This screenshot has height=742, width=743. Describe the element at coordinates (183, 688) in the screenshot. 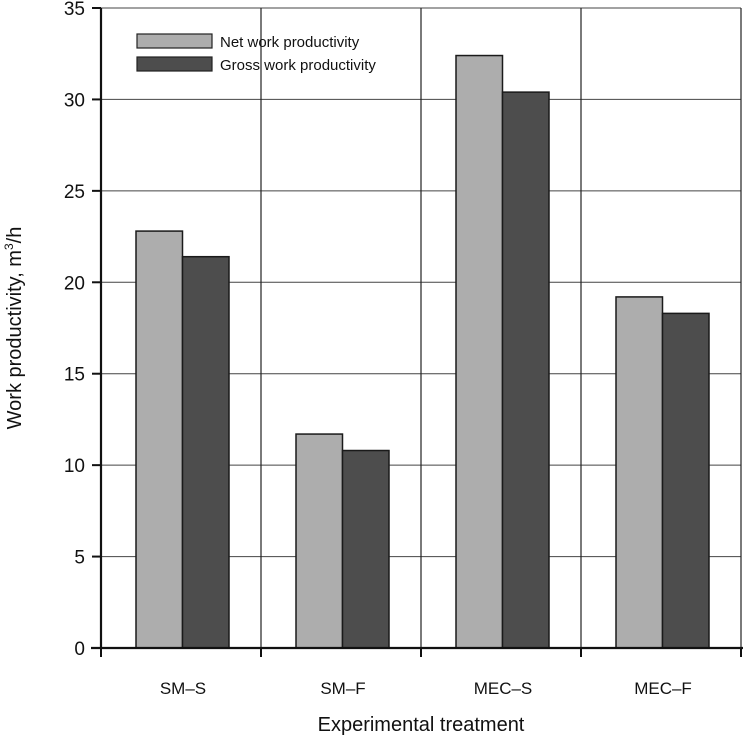

I see `x-category-label-0: SM–S` at that location.